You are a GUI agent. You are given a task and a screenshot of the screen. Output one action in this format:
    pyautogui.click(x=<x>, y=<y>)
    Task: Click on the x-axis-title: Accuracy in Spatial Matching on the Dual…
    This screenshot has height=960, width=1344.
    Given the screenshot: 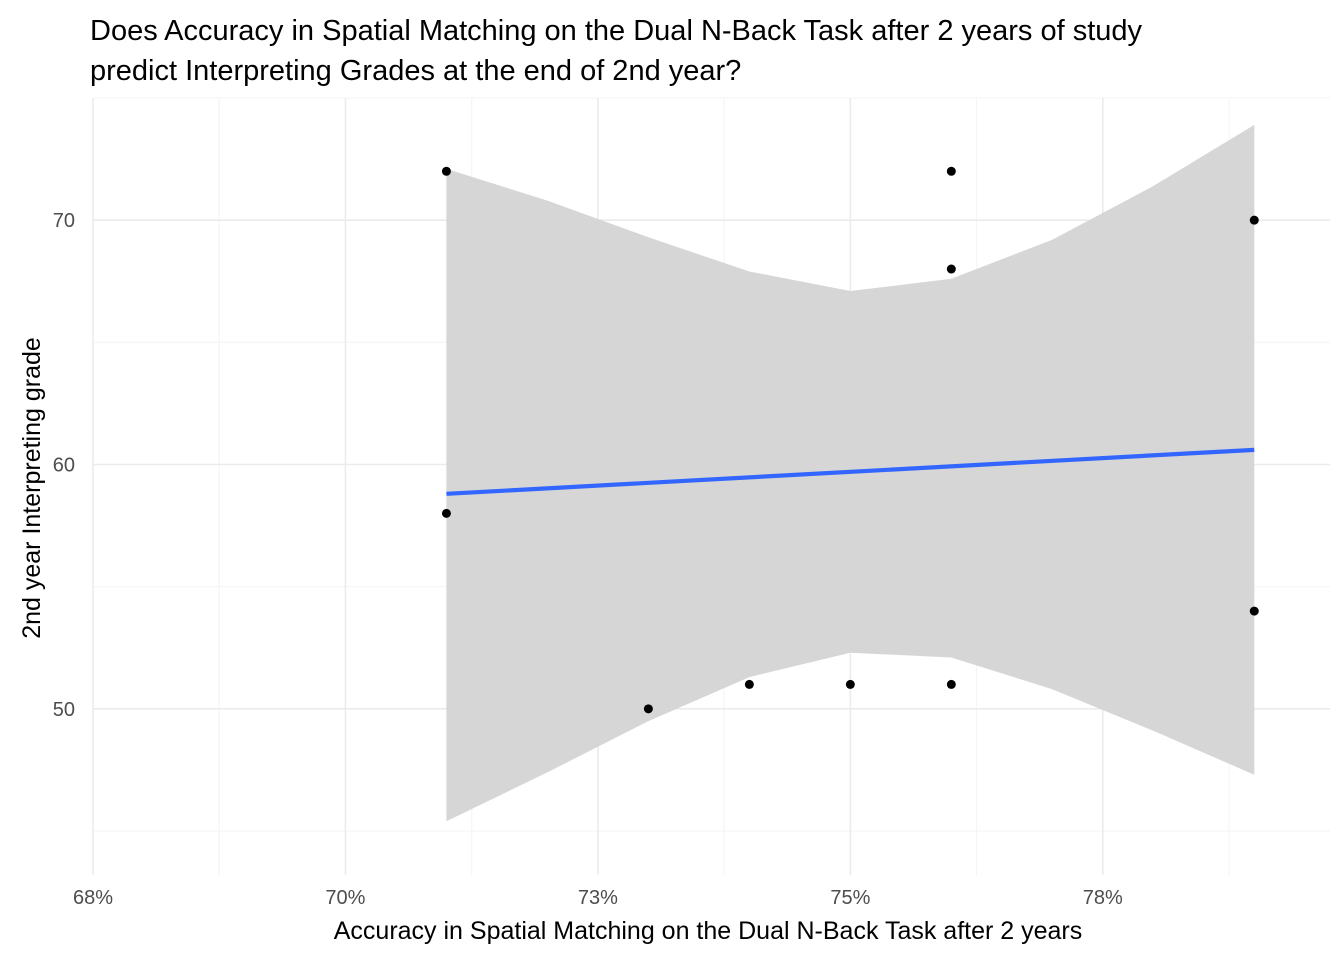 What is the action you would take?
    pyautogui.click(x=708, y=931)
    